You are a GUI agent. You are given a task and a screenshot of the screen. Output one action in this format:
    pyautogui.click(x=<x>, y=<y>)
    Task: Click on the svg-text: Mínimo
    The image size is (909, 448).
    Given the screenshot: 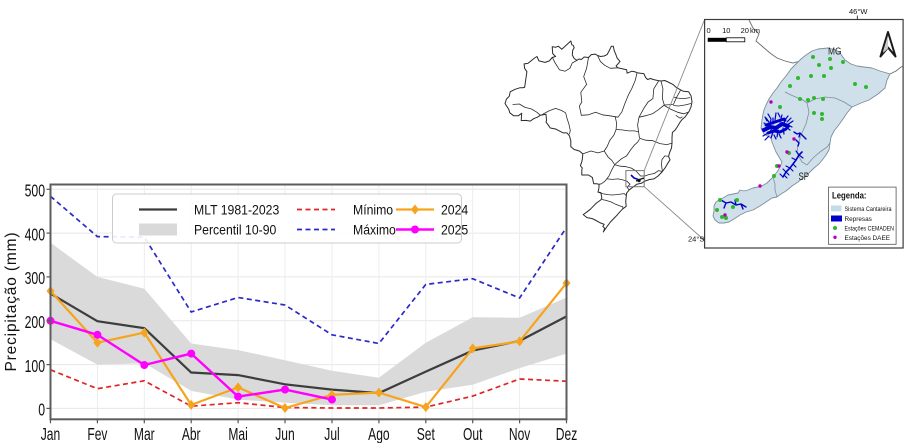 What is the action you would take?
    pyautogui.click(x=373, y=210)
    